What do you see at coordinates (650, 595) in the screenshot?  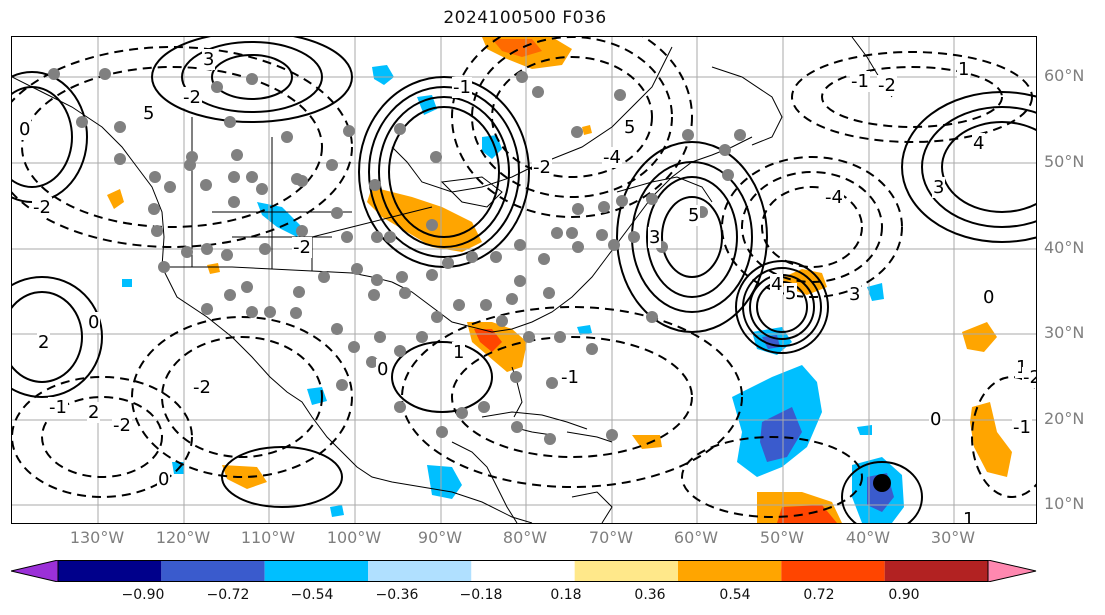 I see `colorbar-tick-label: 0.36` at bounding box center [650, 595].